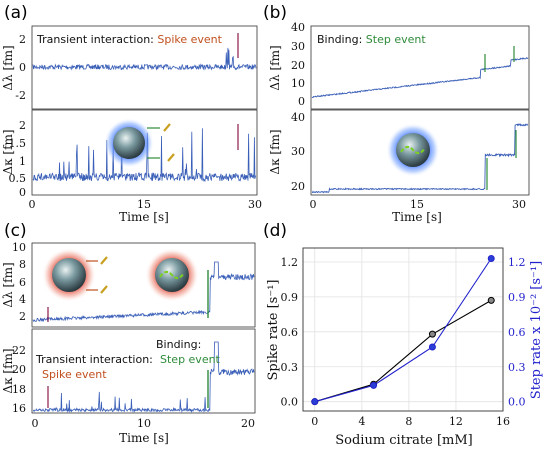 The width and height of the screenshot is (550, 455). I want to click on panel-b-xtick-2: 30, so click(519, 204).